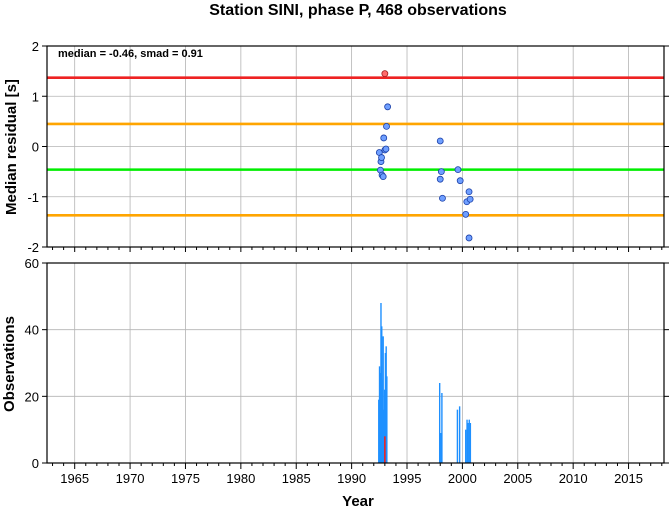 This screenshot has width=669, height=511. Describe the element at coordinates (185, 478) in the screenshot. I see `year-tick-label: 1975` at that location.